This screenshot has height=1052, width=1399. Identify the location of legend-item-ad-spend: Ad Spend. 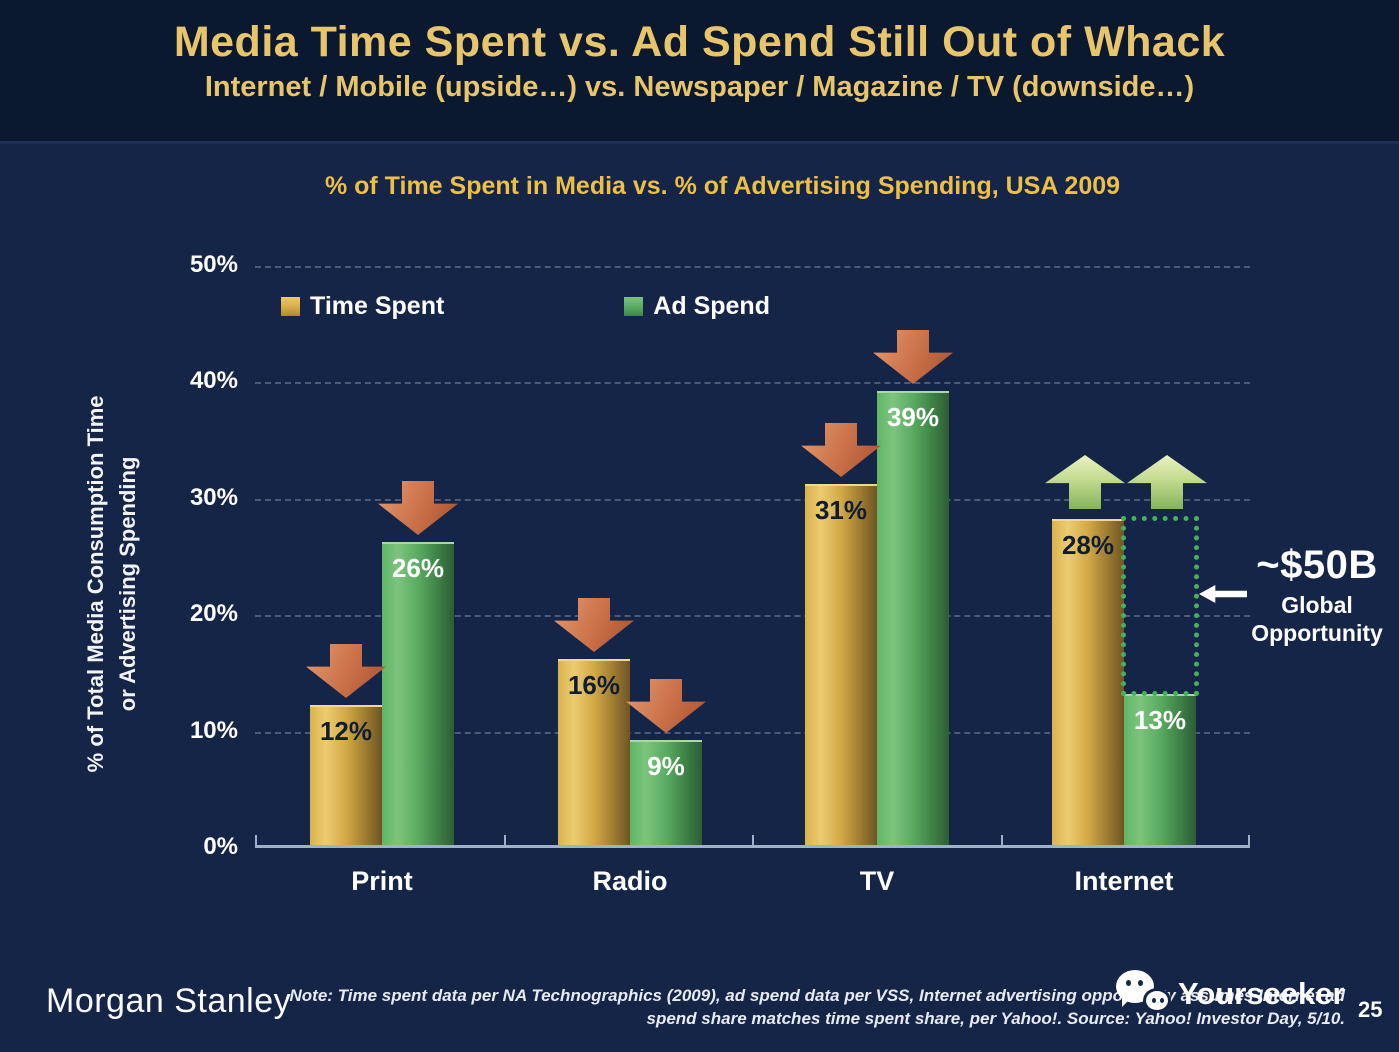
(697, 306).